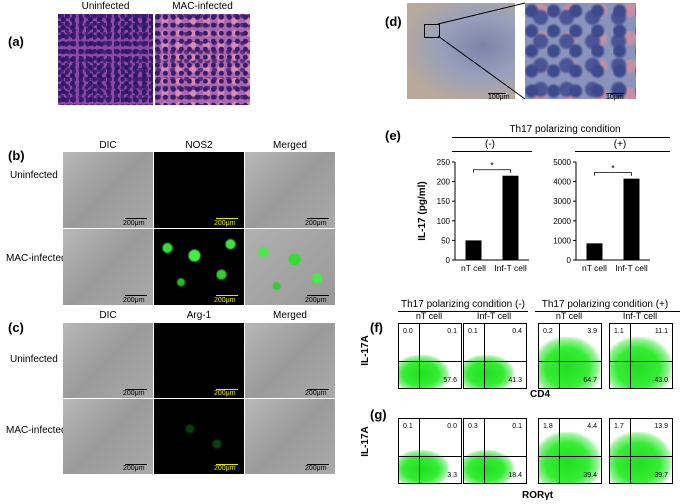 Image resolution: width=685 pixels, height=504 pixels. Describe the element at coordinates (202, 6) in the screenshot. I see `panel-a-col-mac: MAC-infected` at that location.